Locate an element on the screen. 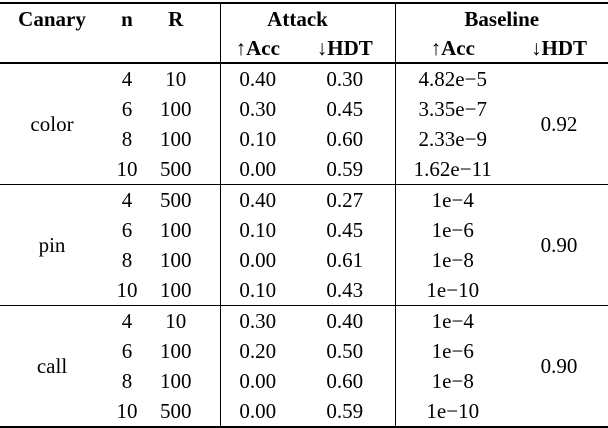 This screenshot has width=608, height=428. cell-baseline-acc: 2.33e−9 is located at coordinates (452, 139).